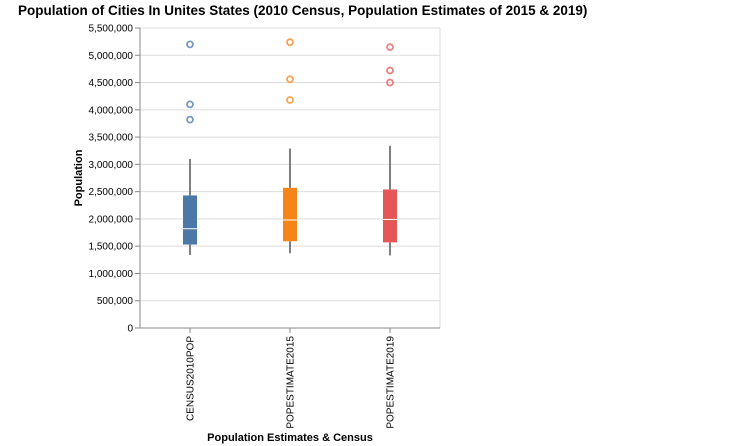  I want to click on y-tick-label: 5,500,000, so click(111, 29).